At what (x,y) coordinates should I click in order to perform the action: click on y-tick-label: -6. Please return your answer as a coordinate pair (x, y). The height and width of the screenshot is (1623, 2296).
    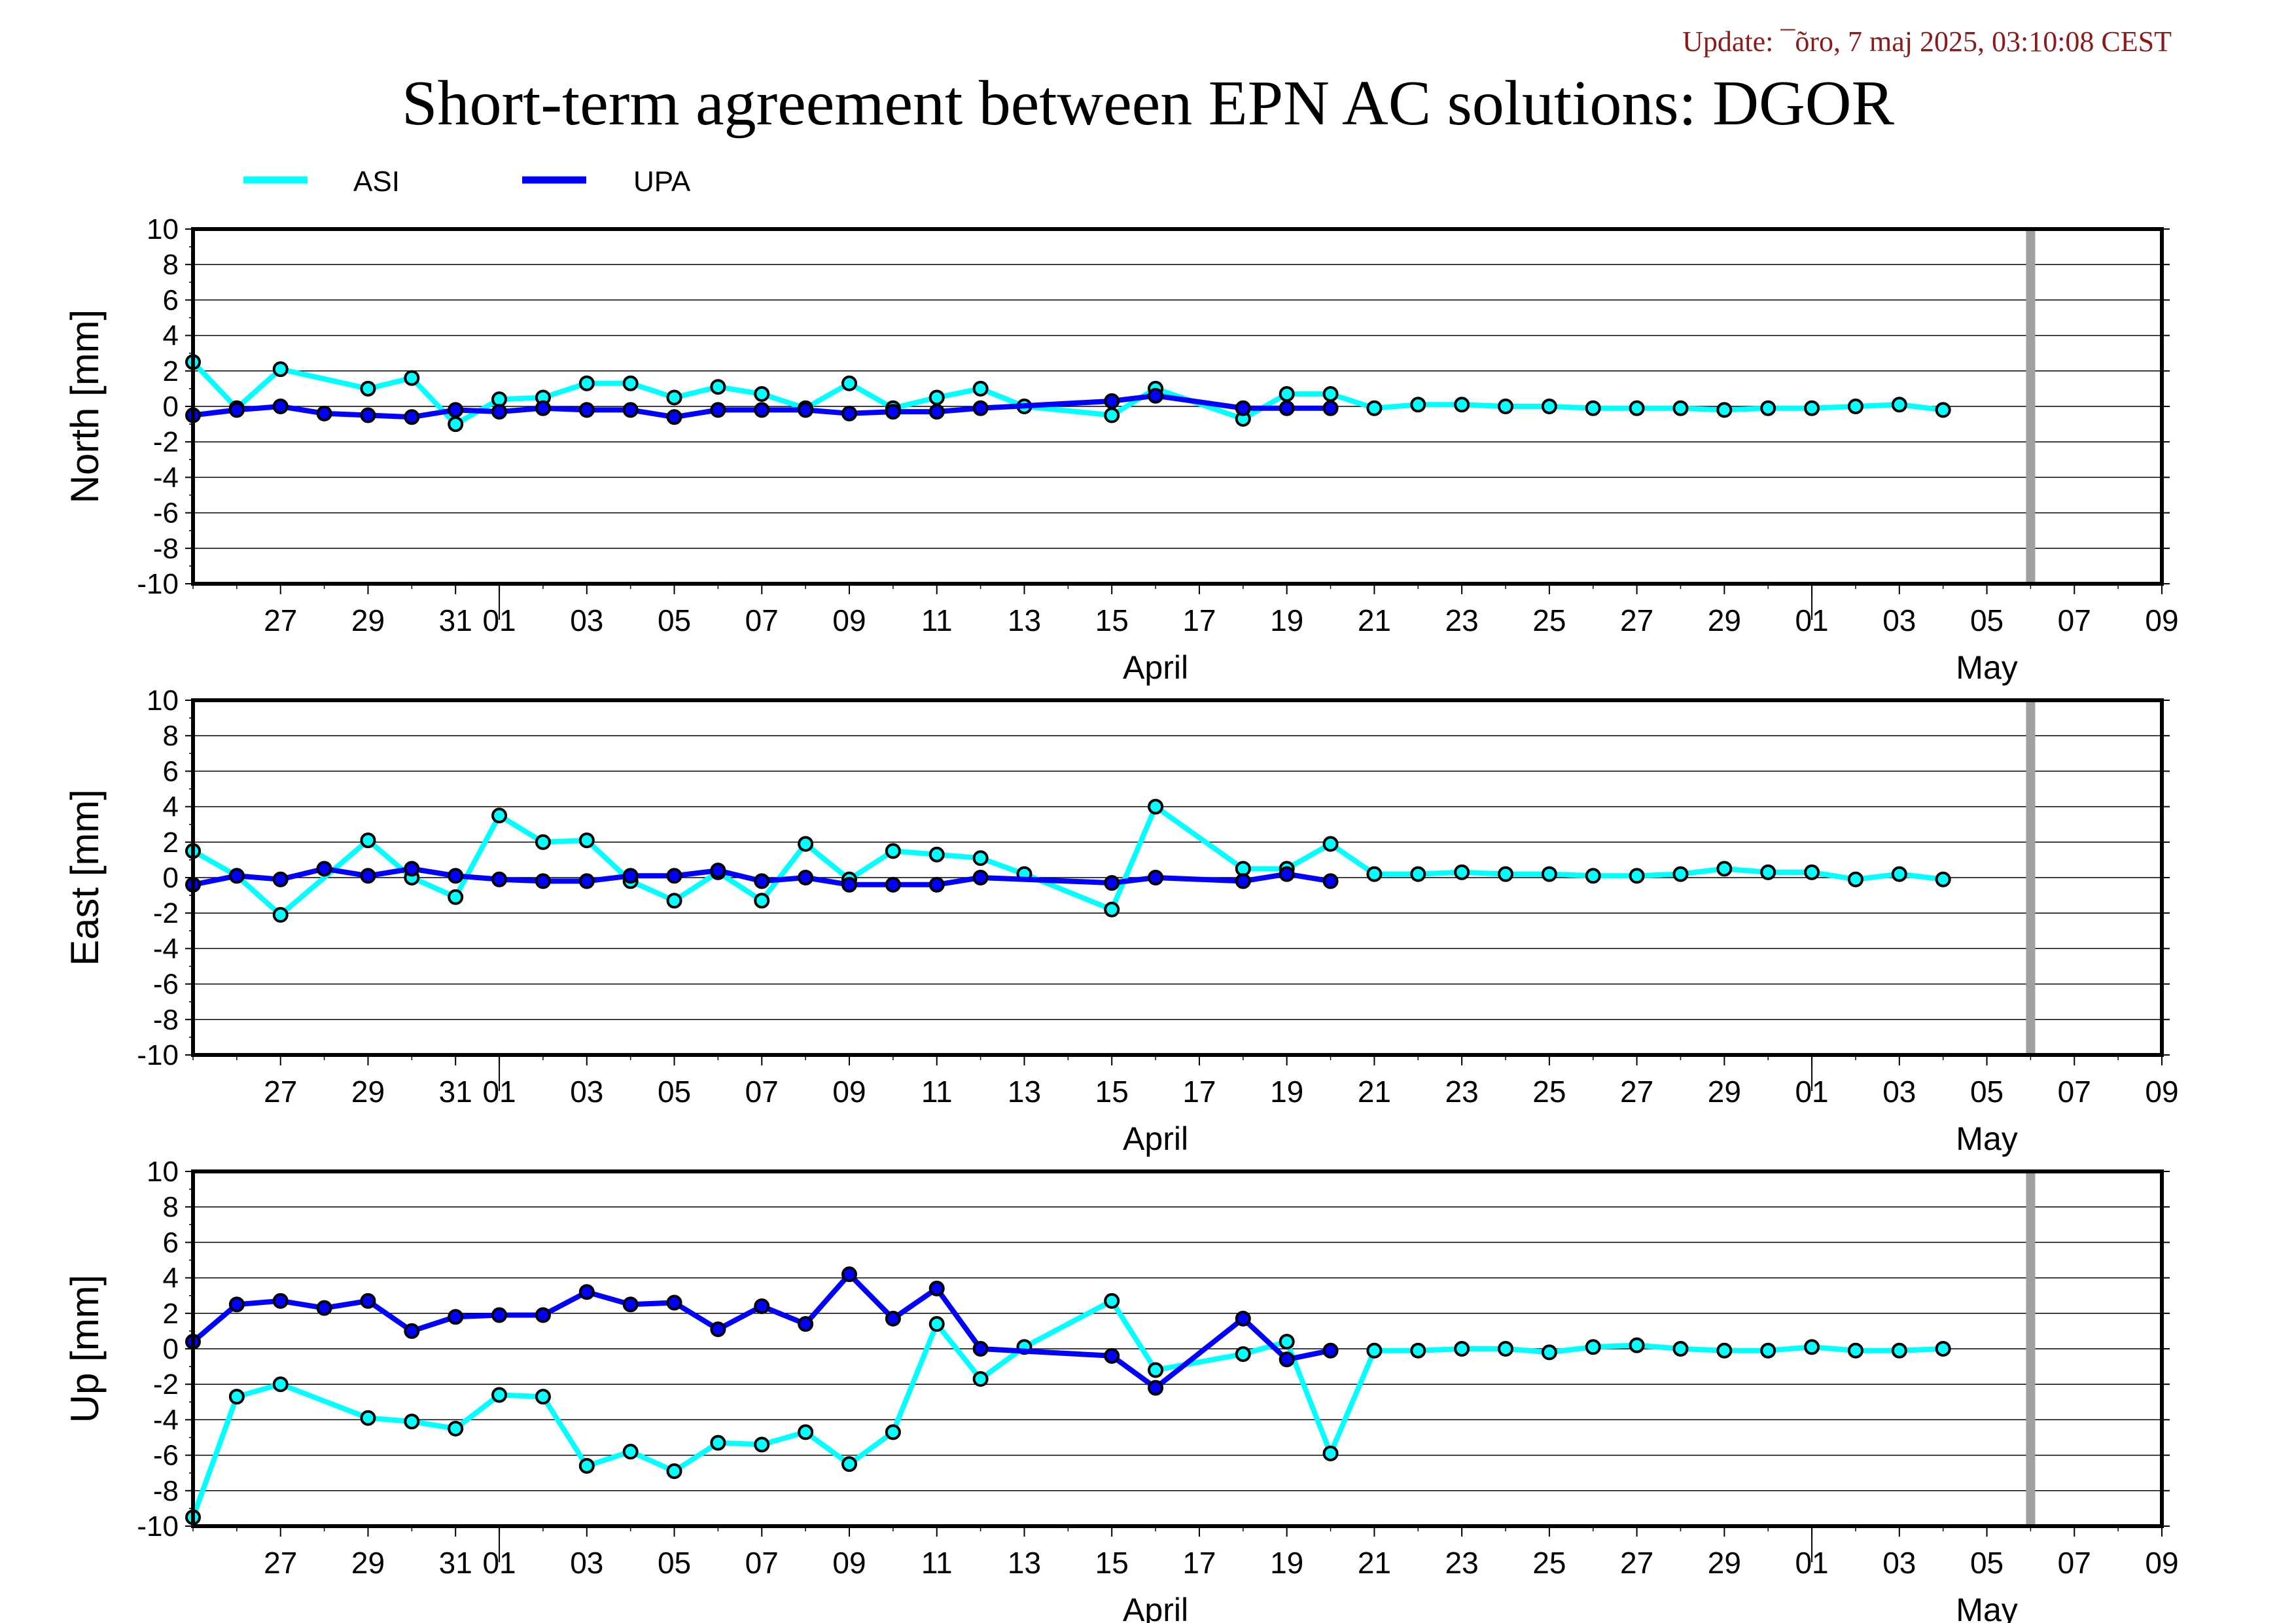
    Looking at the image, I should click on (166, 985).